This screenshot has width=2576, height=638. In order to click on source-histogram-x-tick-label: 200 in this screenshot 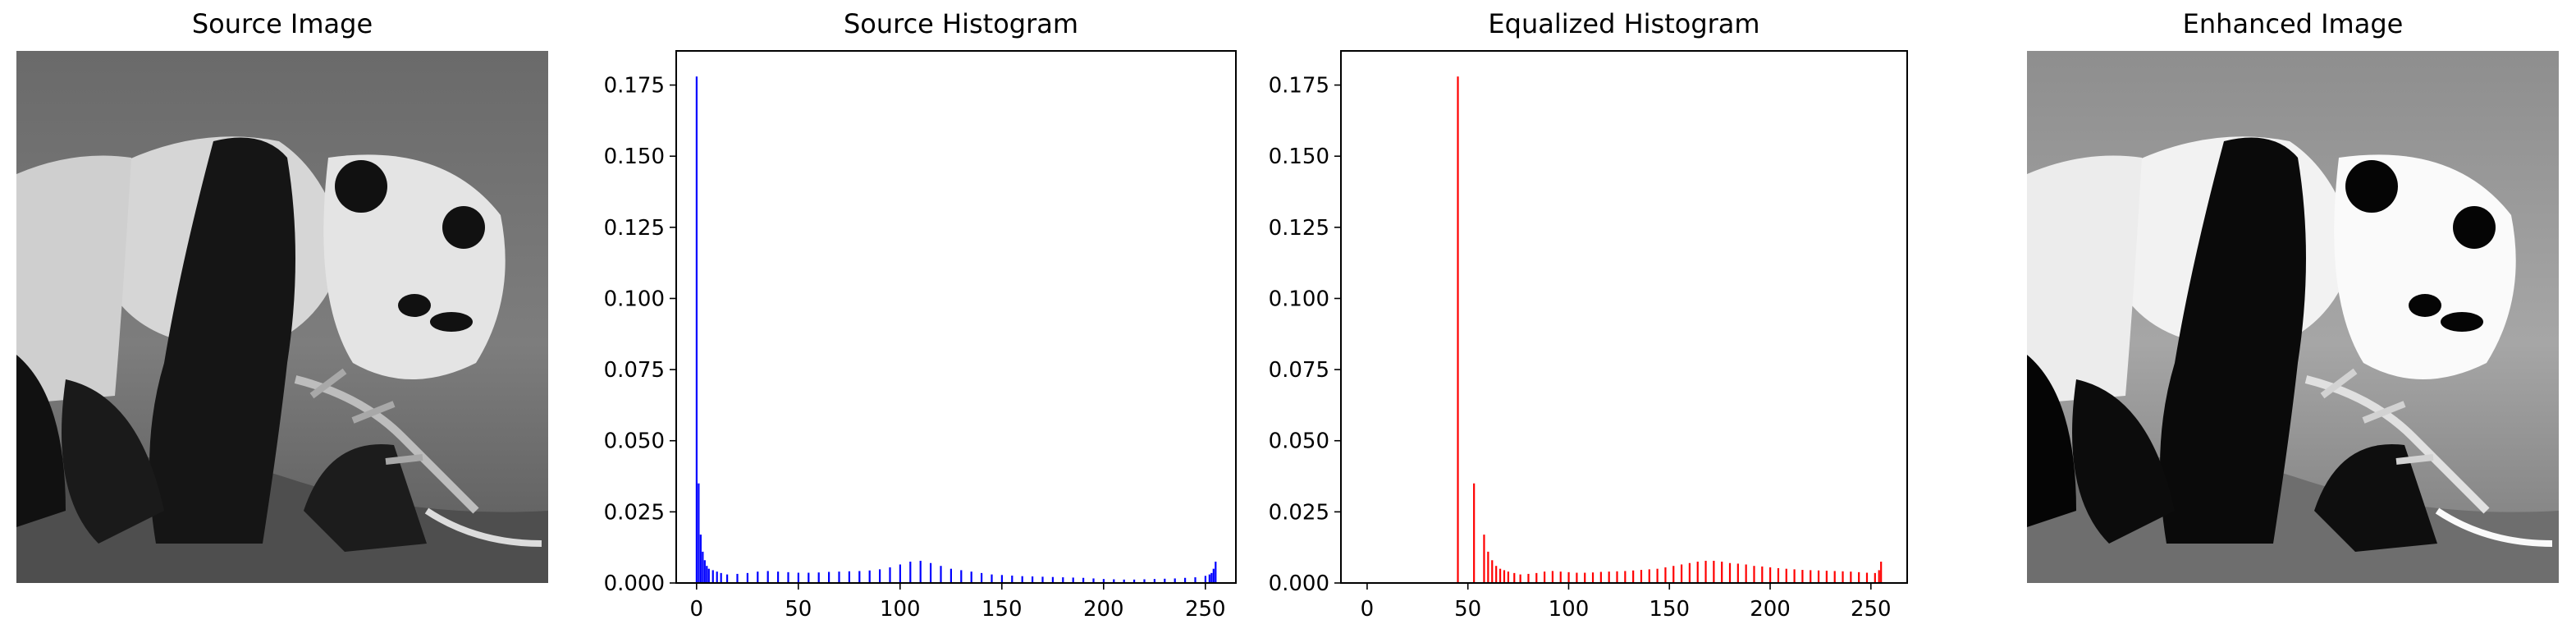, I will do `click(1103, 609)`.